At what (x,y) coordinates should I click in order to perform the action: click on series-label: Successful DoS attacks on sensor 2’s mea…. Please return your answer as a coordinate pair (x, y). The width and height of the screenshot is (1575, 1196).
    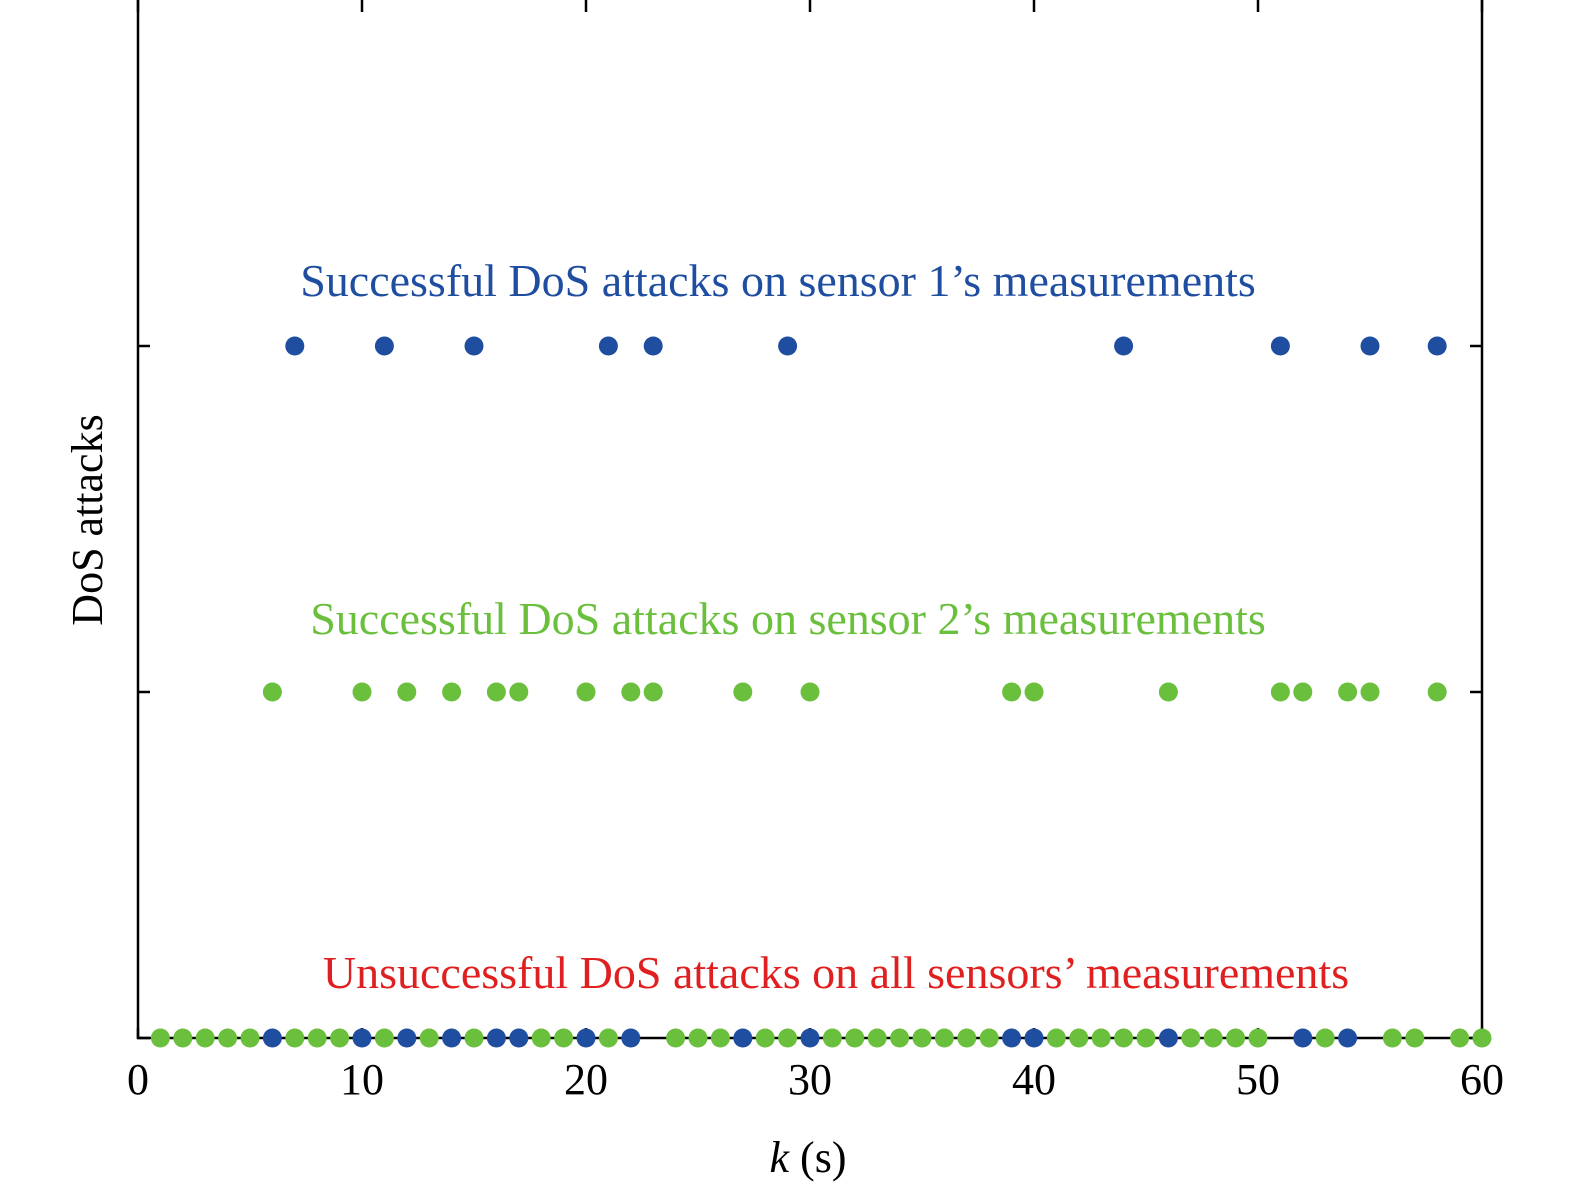
    Looking at the image, I should click on (788, 618).